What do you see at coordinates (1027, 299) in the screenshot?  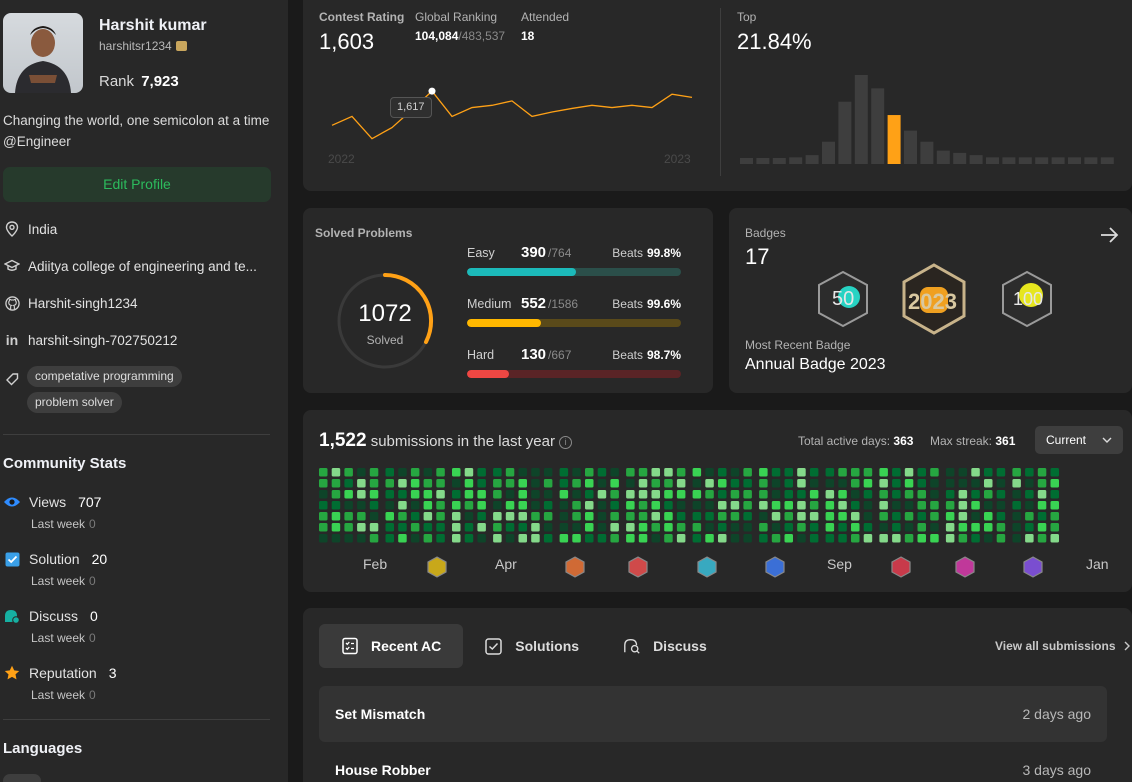 I see `badge-100-days-icon: 100` at bounding box center [1027, 299].